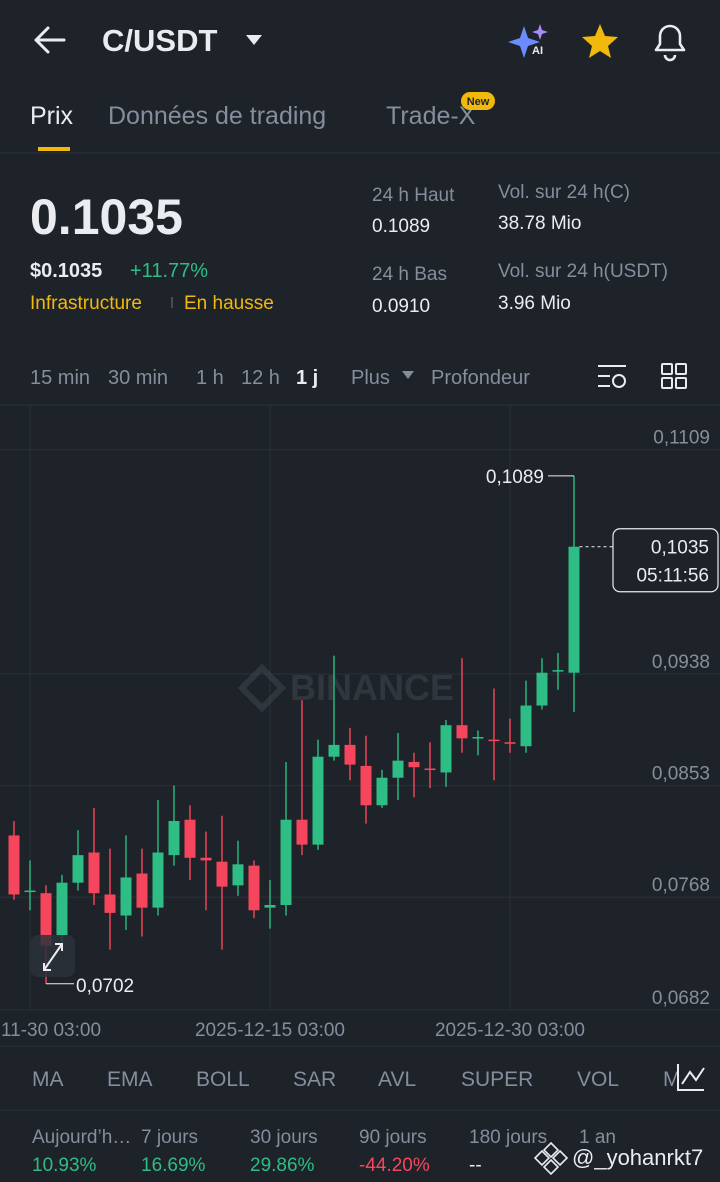 The width and height of the screenshot is (720, 1182). I want to click on last-price-label: 0,1035, so click(680, 548).